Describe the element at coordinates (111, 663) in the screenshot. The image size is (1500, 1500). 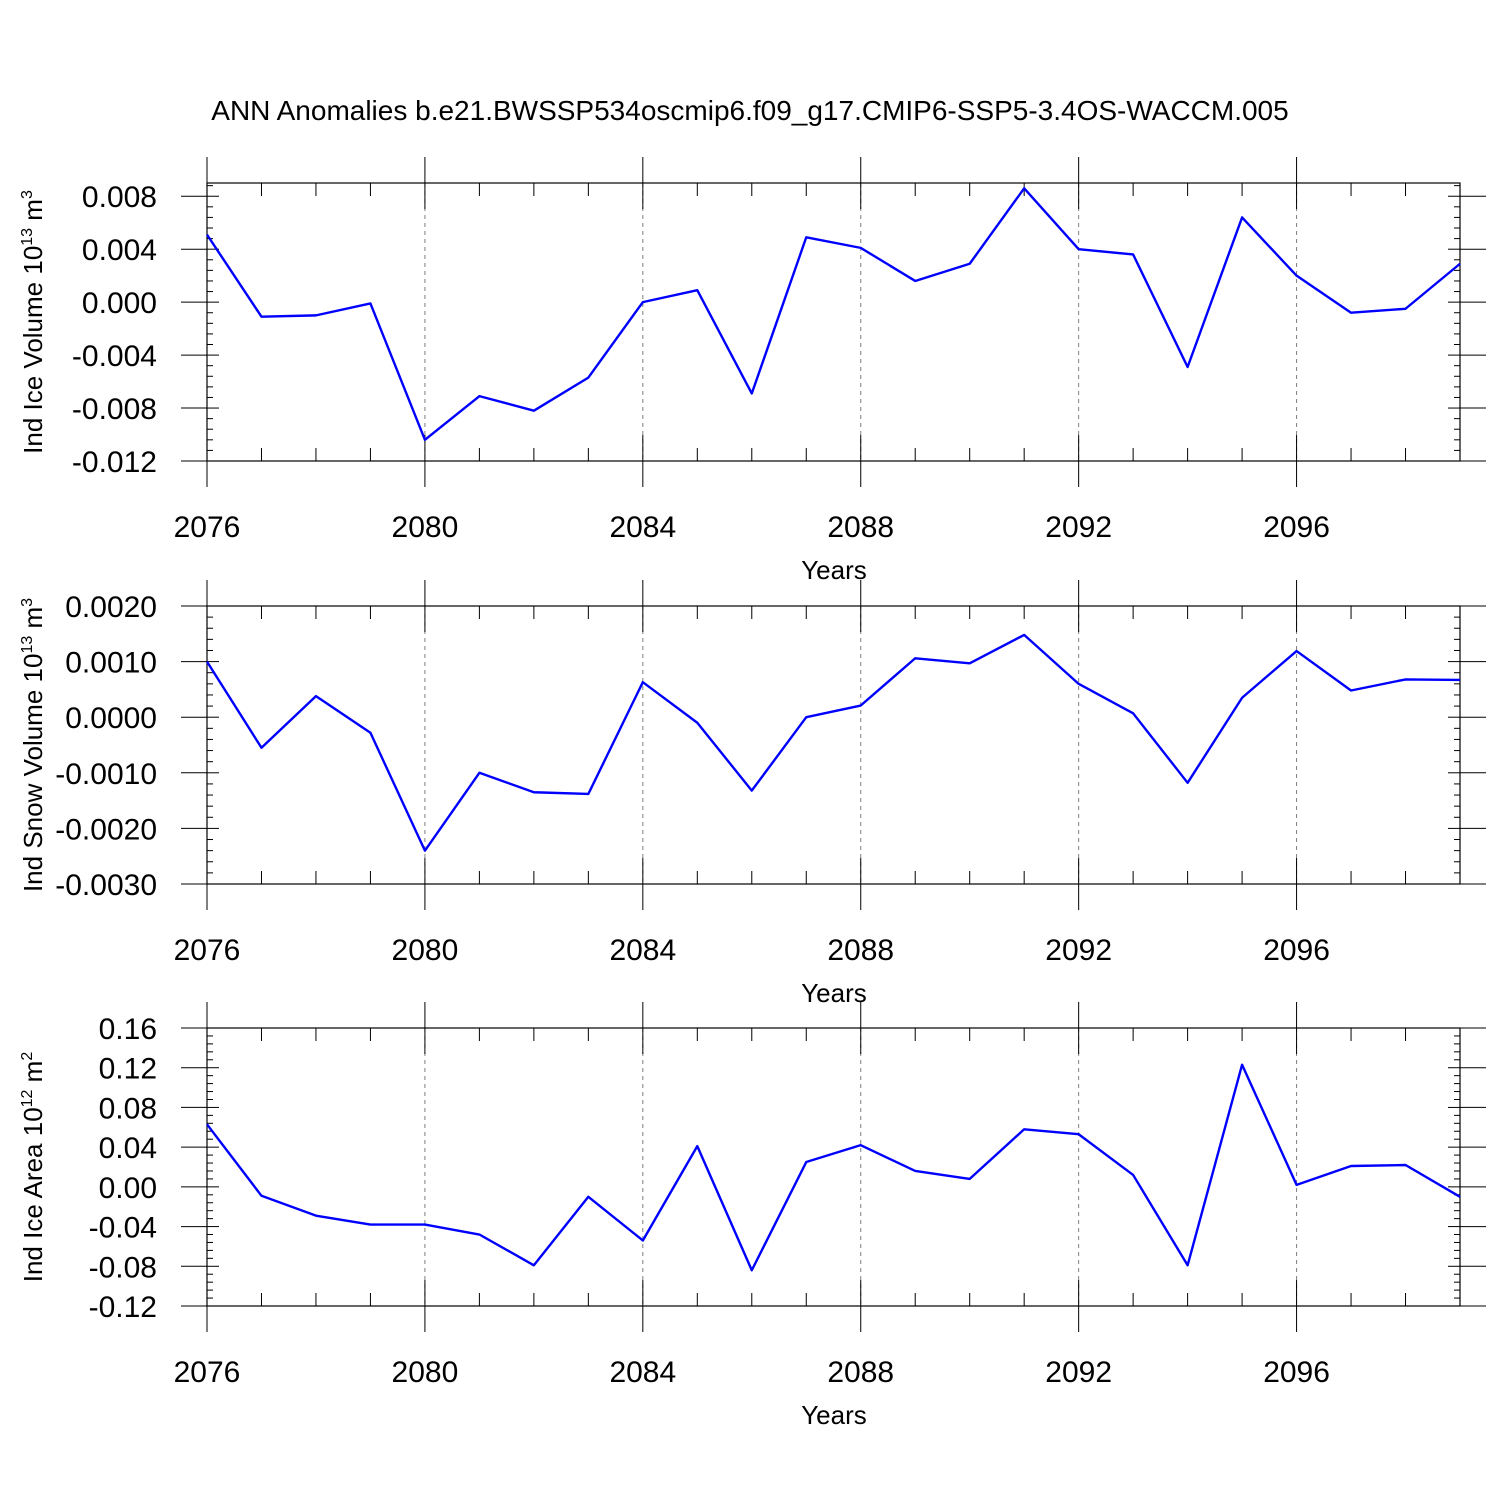
I see `y-tick-label: 0.0010` at that location.